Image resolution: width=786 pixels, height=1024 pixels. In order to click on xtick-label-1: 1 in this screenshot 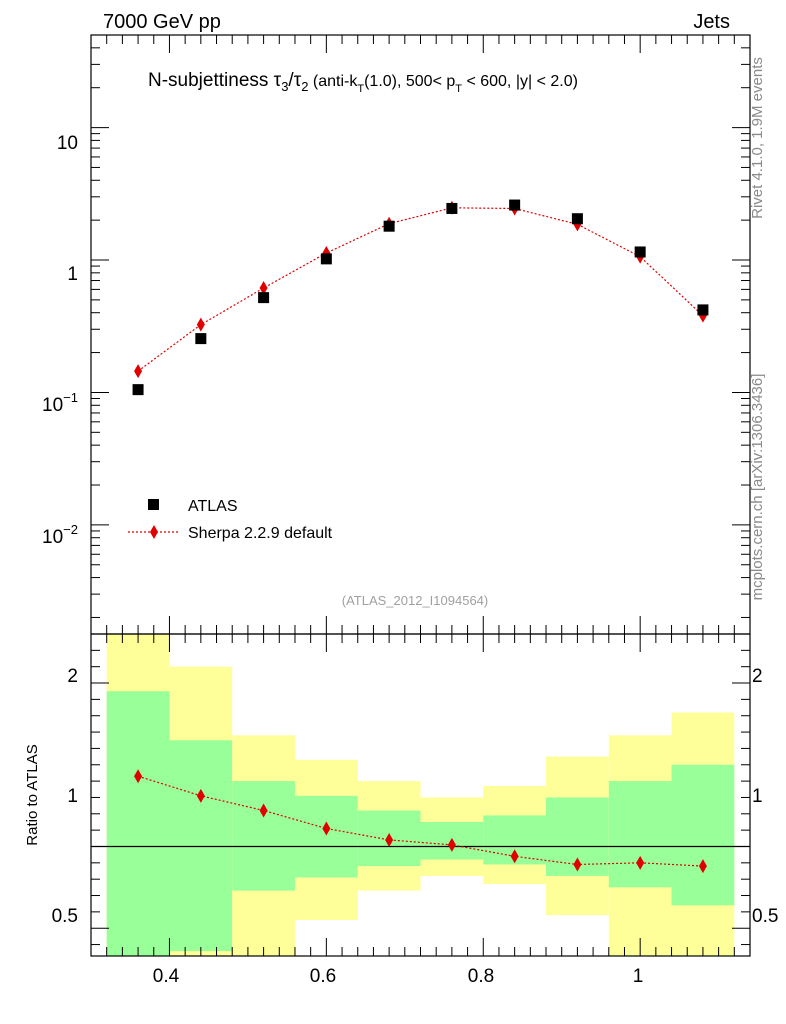, I will do `click(638, 976)`.